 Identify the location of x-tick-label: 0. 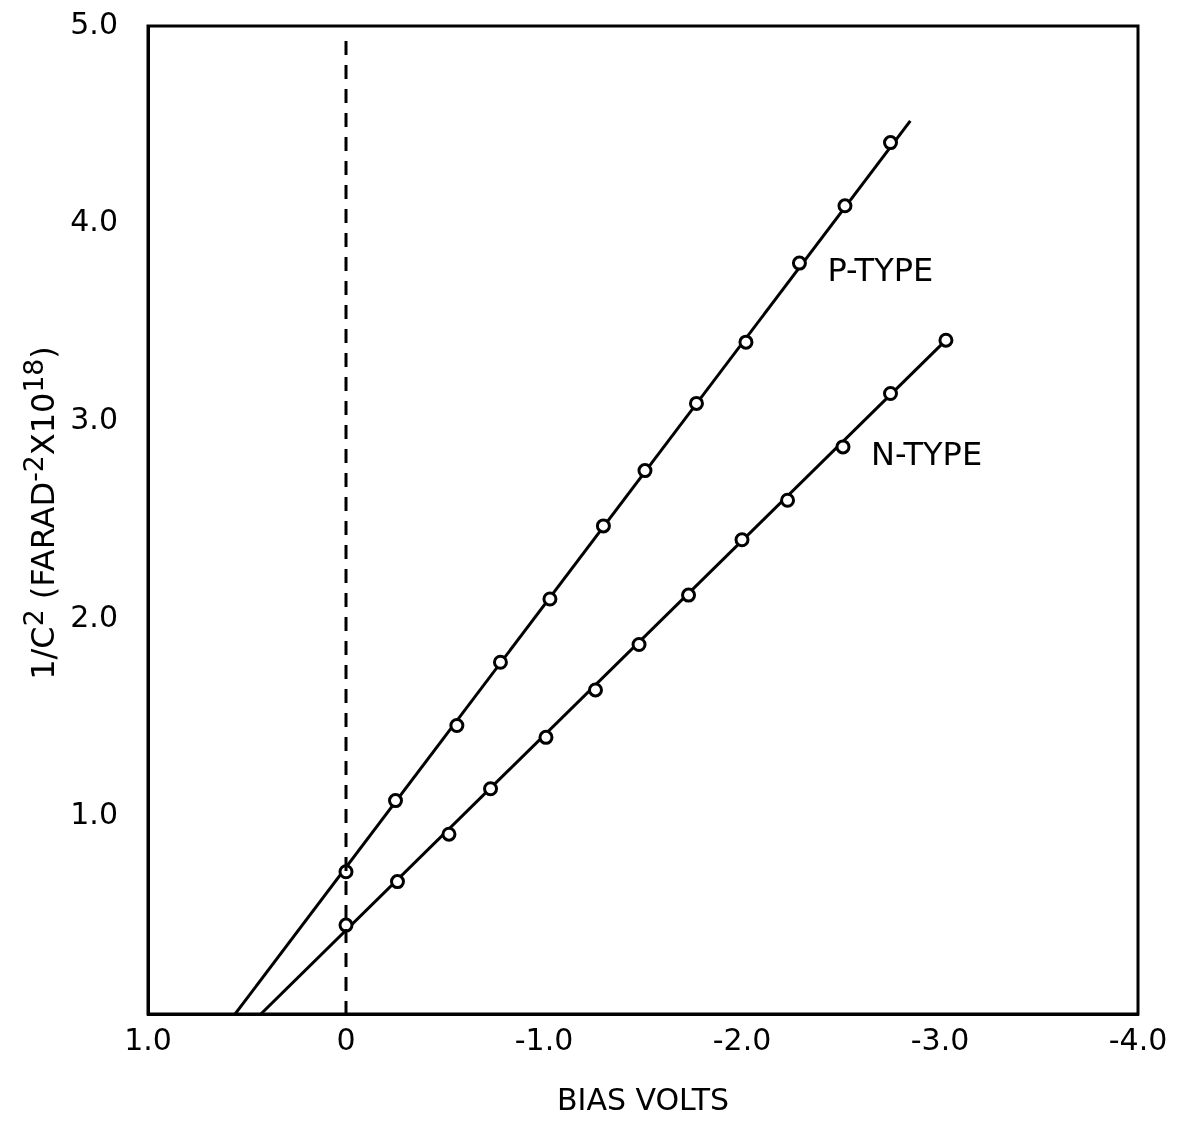
(346, 1039).